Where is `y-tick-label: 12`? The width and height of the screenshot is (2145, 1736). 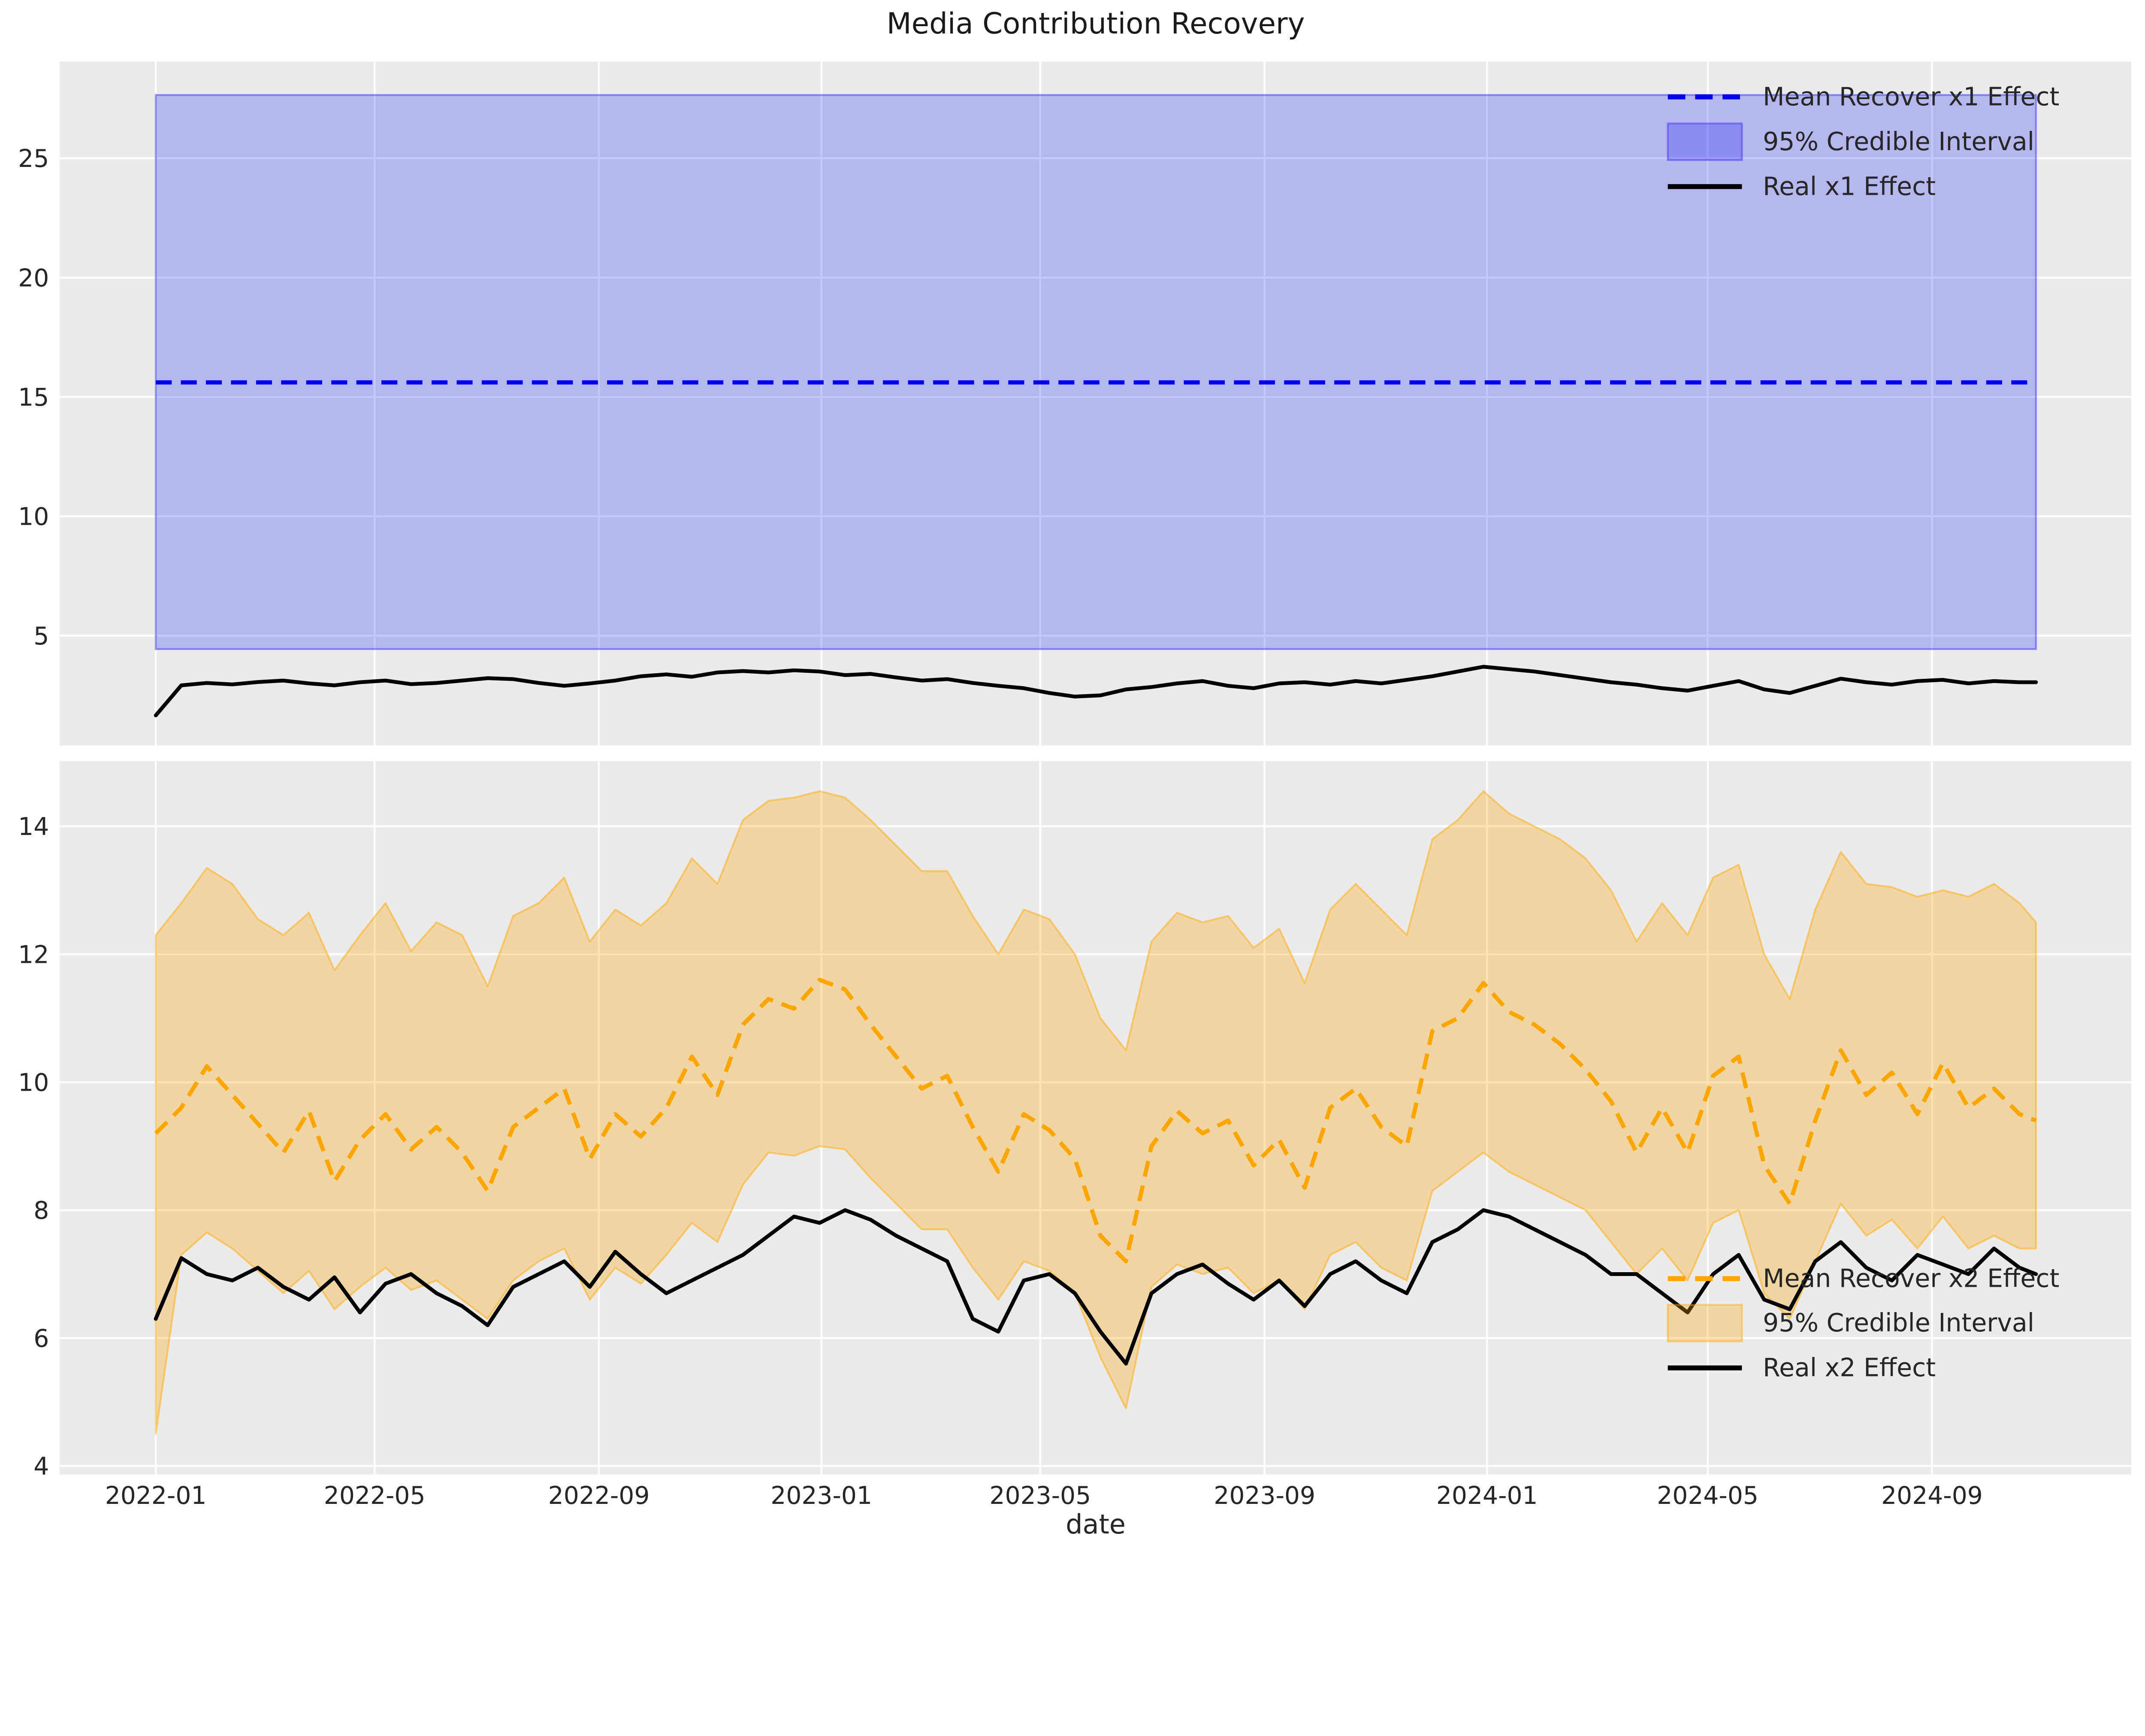 y-tick-label: 12 is located at coordinates (33, 955).